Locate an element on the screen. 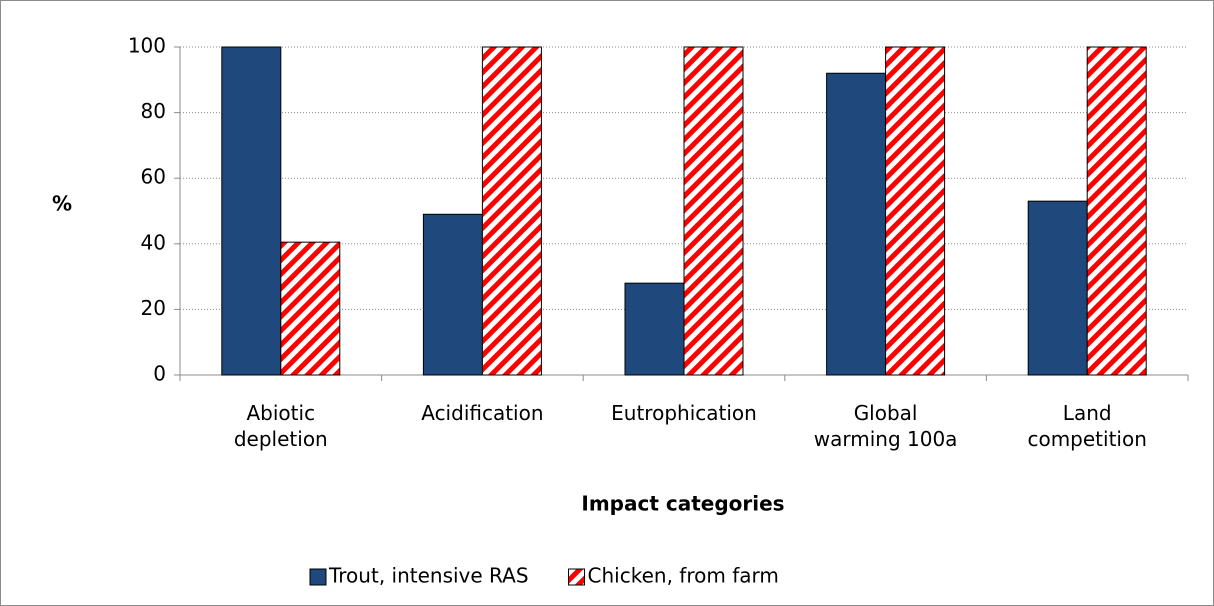 Image resolution: width=1214 pixels, height=606 pixels. x-tick-label-box: Acidification is located at coordinates (482, 413).